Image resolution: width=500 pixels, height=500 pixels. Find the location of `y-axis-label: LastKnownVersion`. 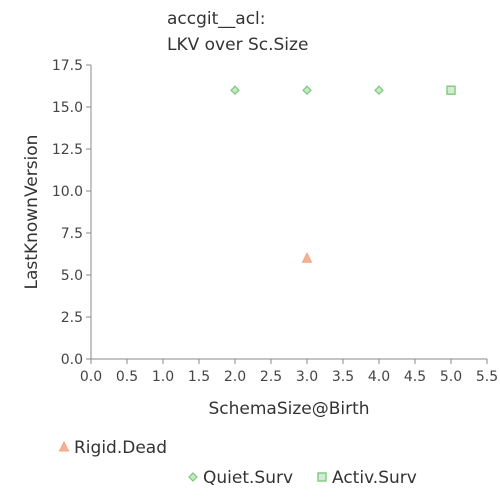

y-axis-label: LastKnownVersion is located at coordinates (32, 212).